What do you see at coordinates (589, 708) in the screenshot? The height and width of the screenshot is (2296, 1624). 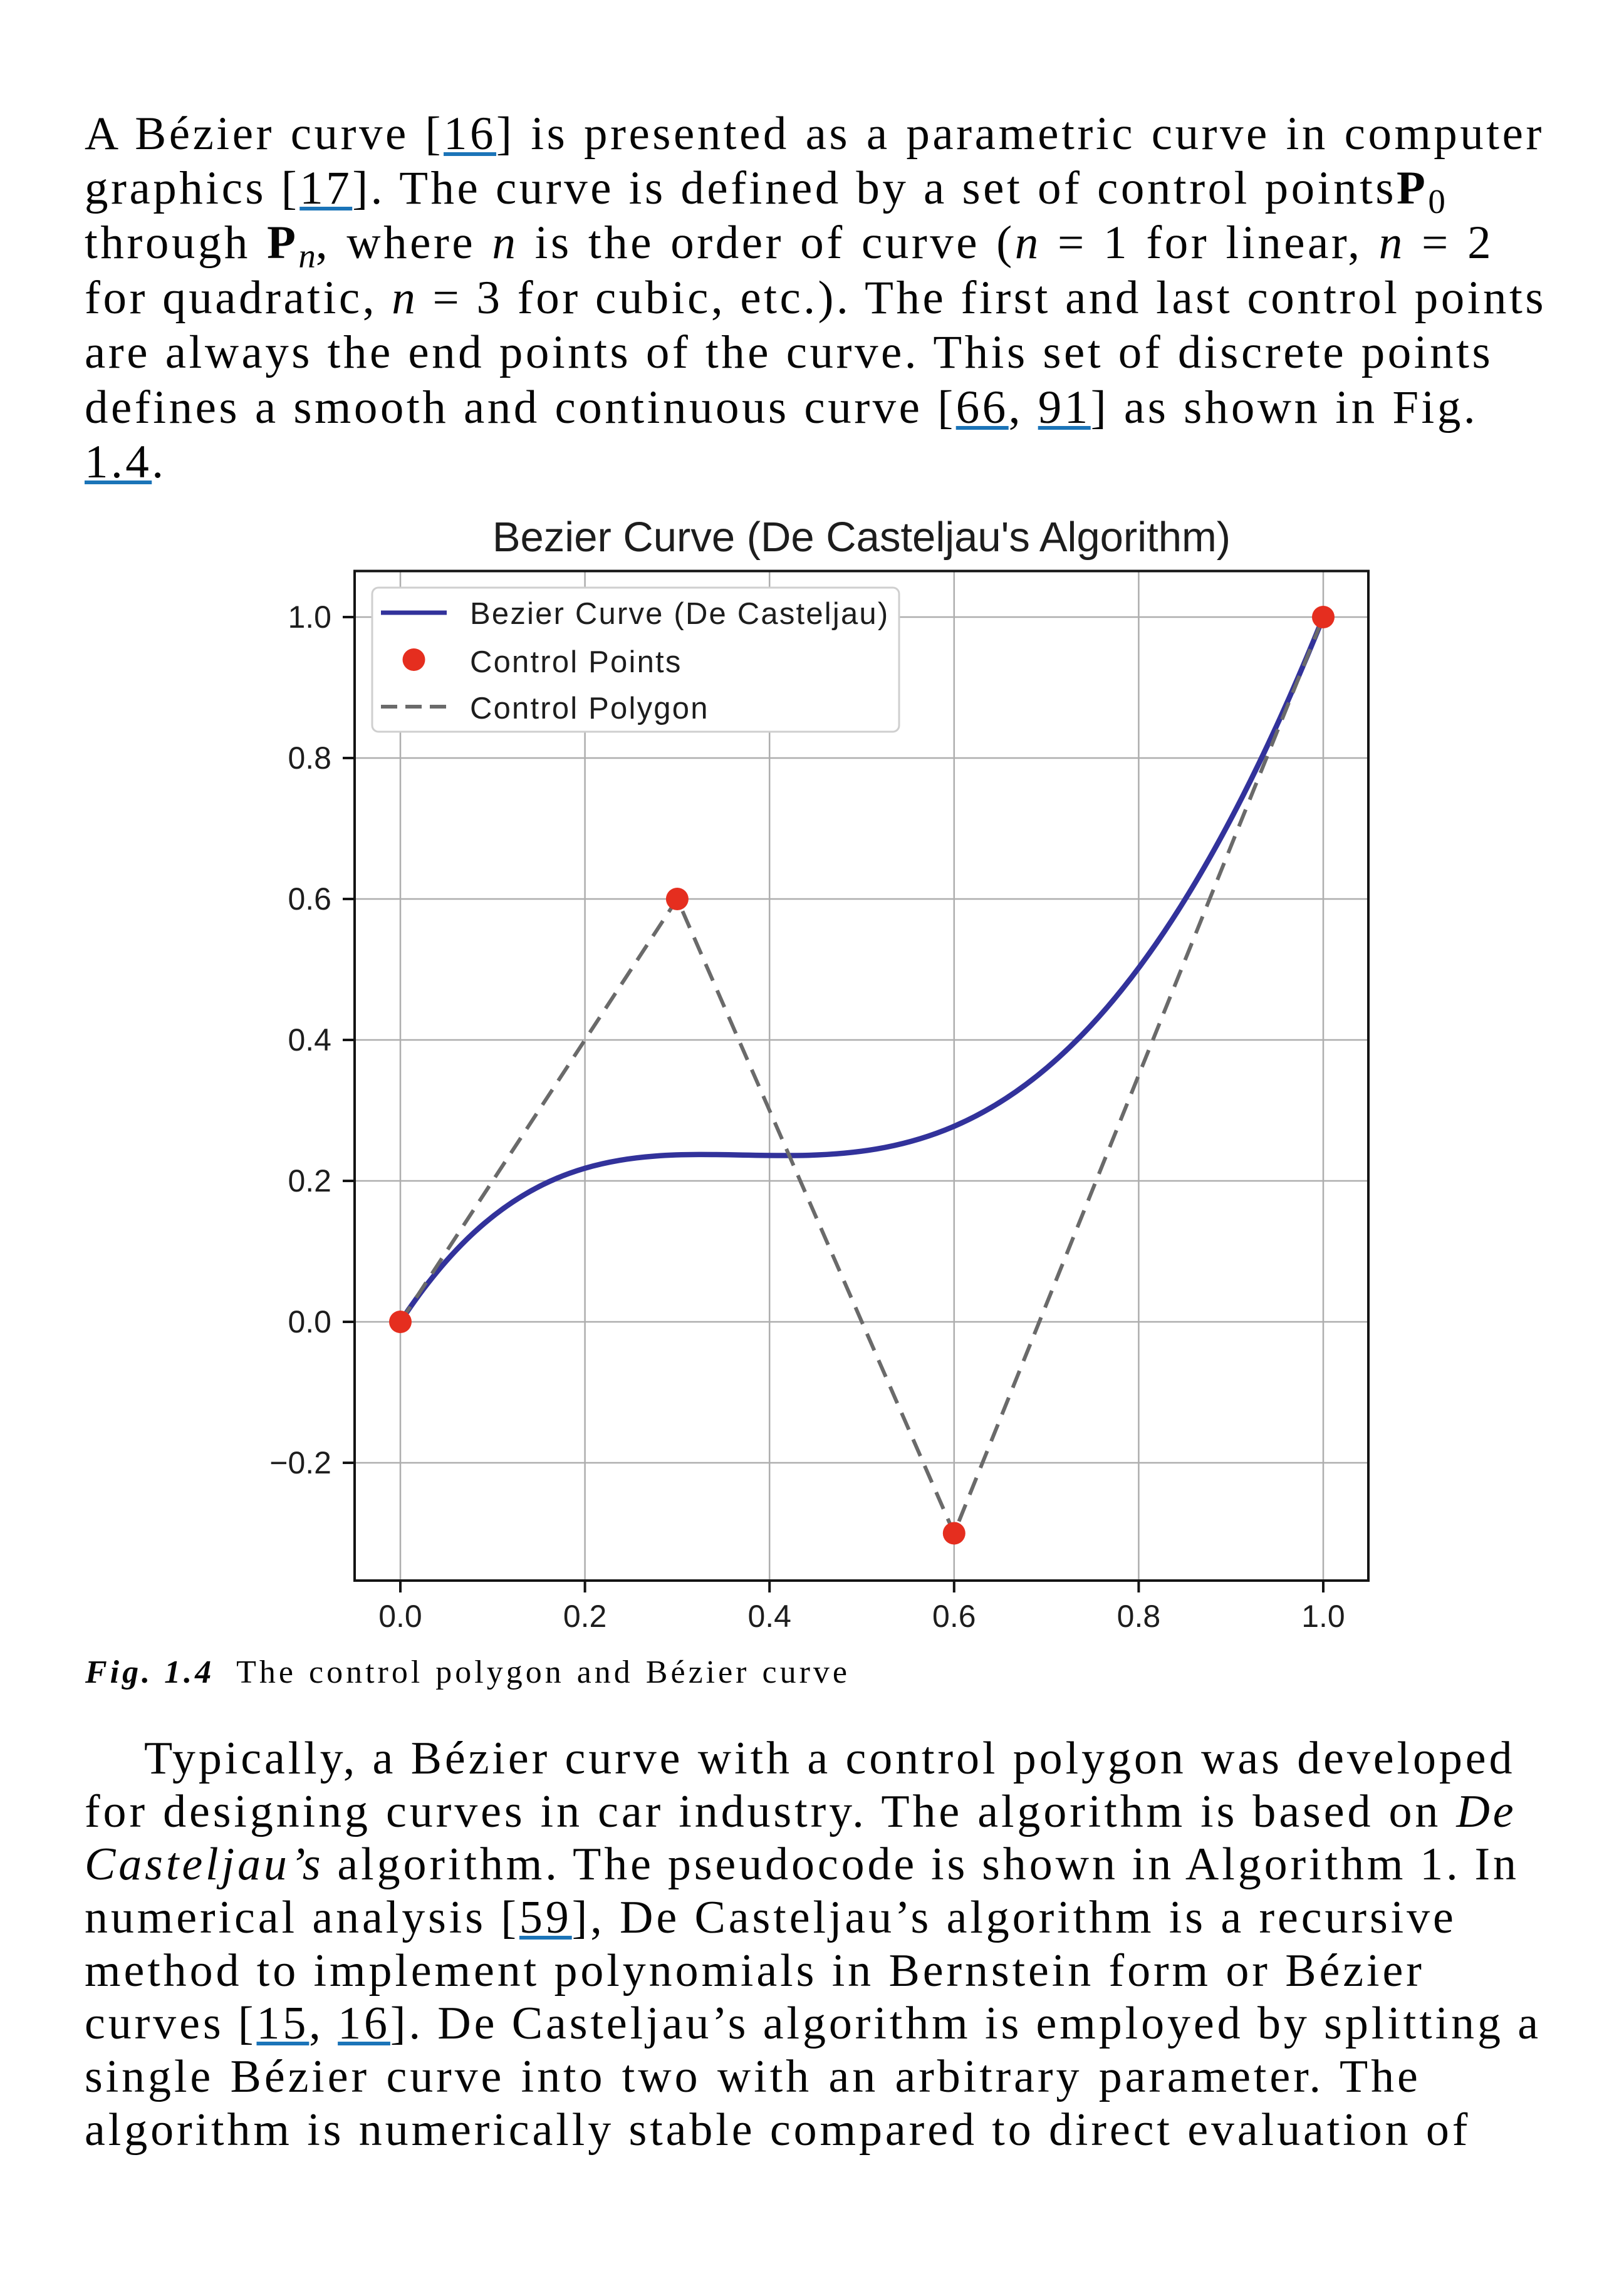 I see `svg-text: Control Polygon` at bounding box center [589, 708].